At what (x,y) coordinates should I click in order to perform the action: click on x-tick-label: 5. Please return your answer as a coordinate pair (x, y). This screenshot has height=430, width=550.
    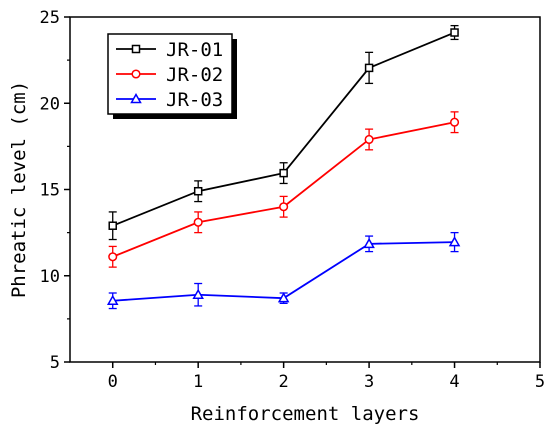
    Looking at the image, I should click on (540, 382).